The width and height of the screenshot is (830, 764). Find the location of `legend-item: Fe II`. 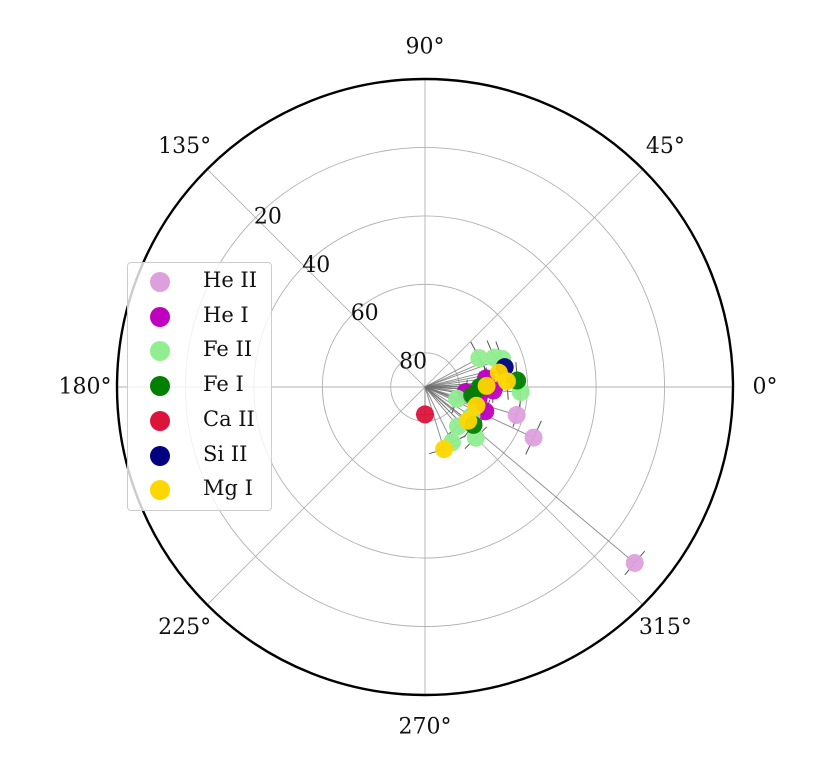

legend-item: Fe II is located at coordinates (200, 351).